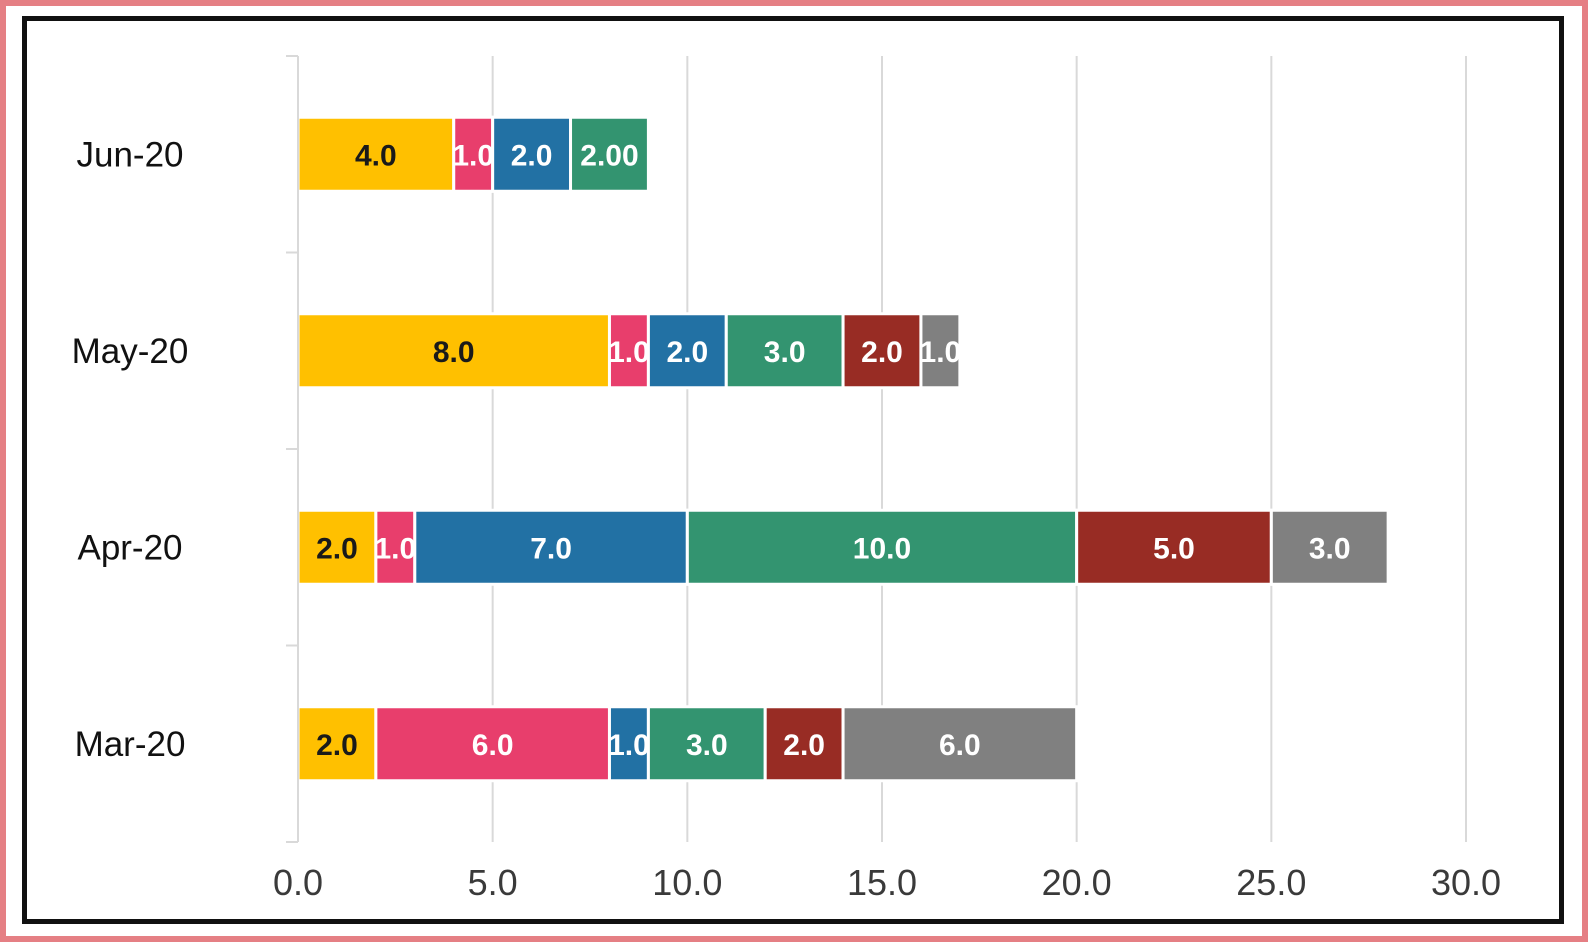 This screenshot has height=942, width=1588. I want to click on data-label: 2.00, so click(609, 155).